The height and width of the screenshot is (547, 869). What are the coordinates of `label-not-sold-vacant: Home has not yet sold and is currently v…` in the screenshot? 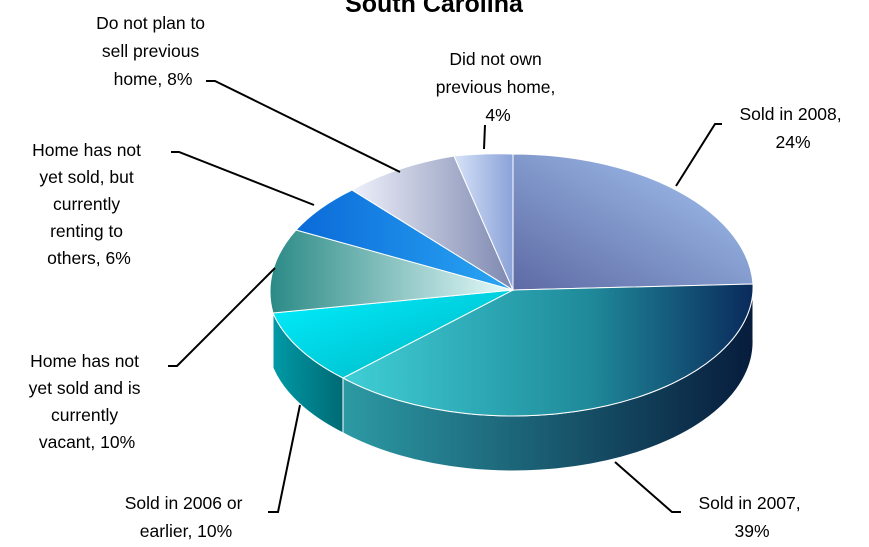 It's located at (87, 401).